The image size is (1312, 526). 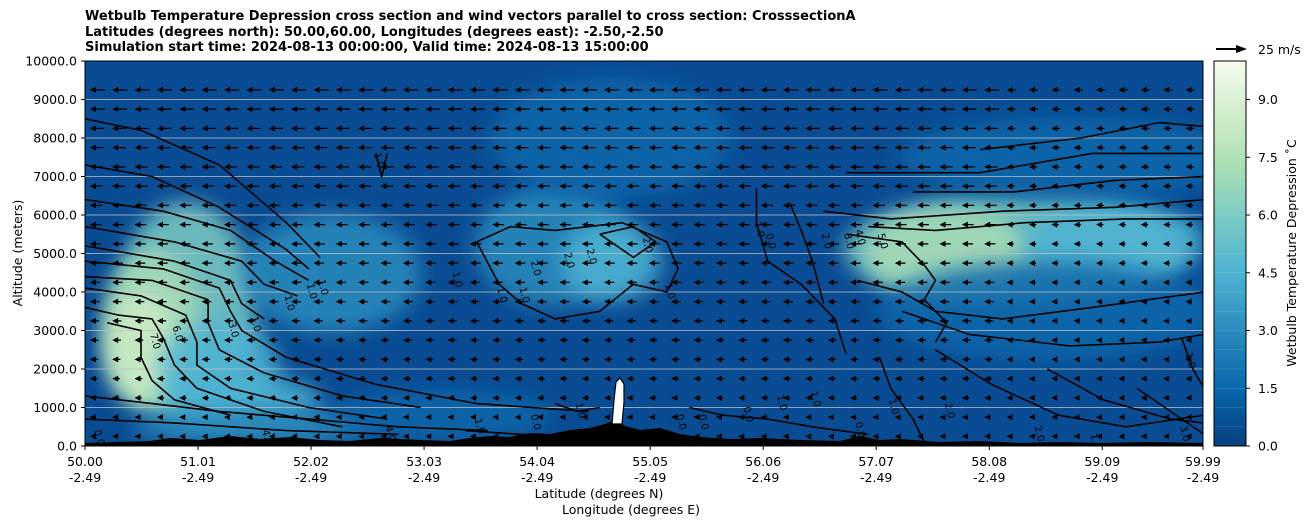 I want to click on colorbar-tick-label: 1.5, so click(x=1268, y=388).